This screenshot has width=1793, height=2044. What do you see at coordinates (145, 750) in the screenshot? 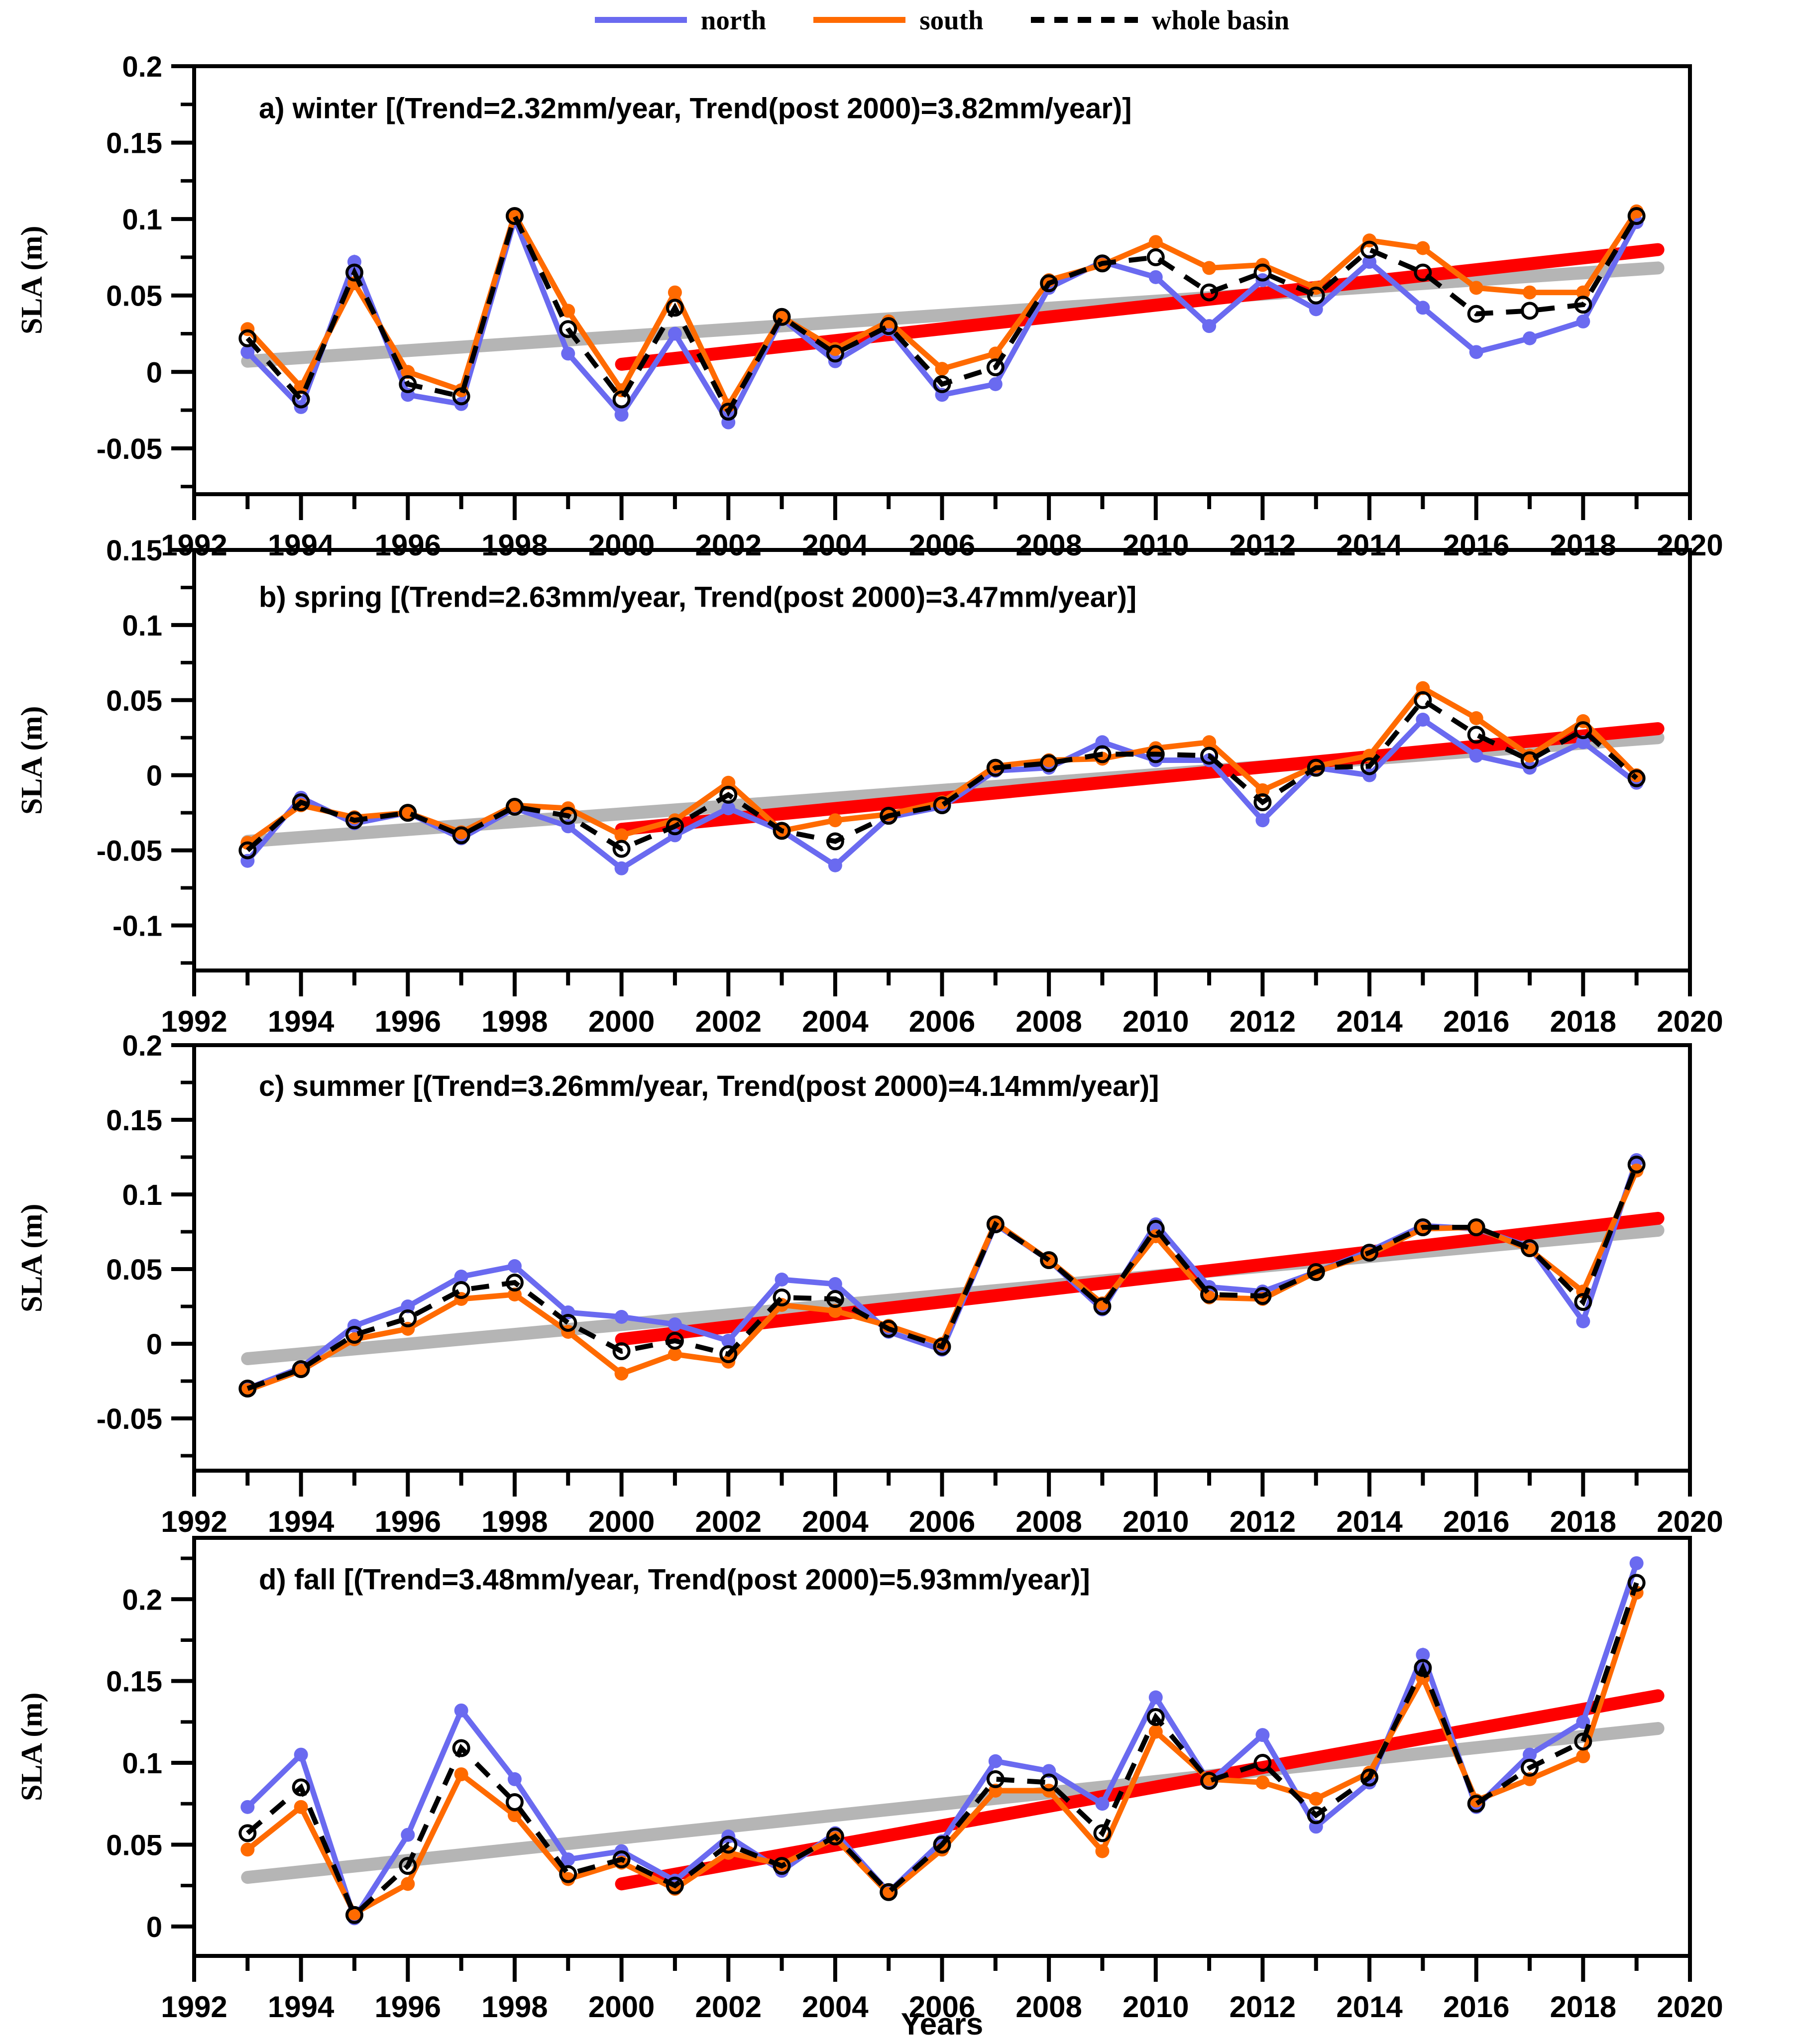
I see `y-axis-ticks: -0.1 -0.05 0 0.05 0.1 0.15` at bounding box center [145, 750].